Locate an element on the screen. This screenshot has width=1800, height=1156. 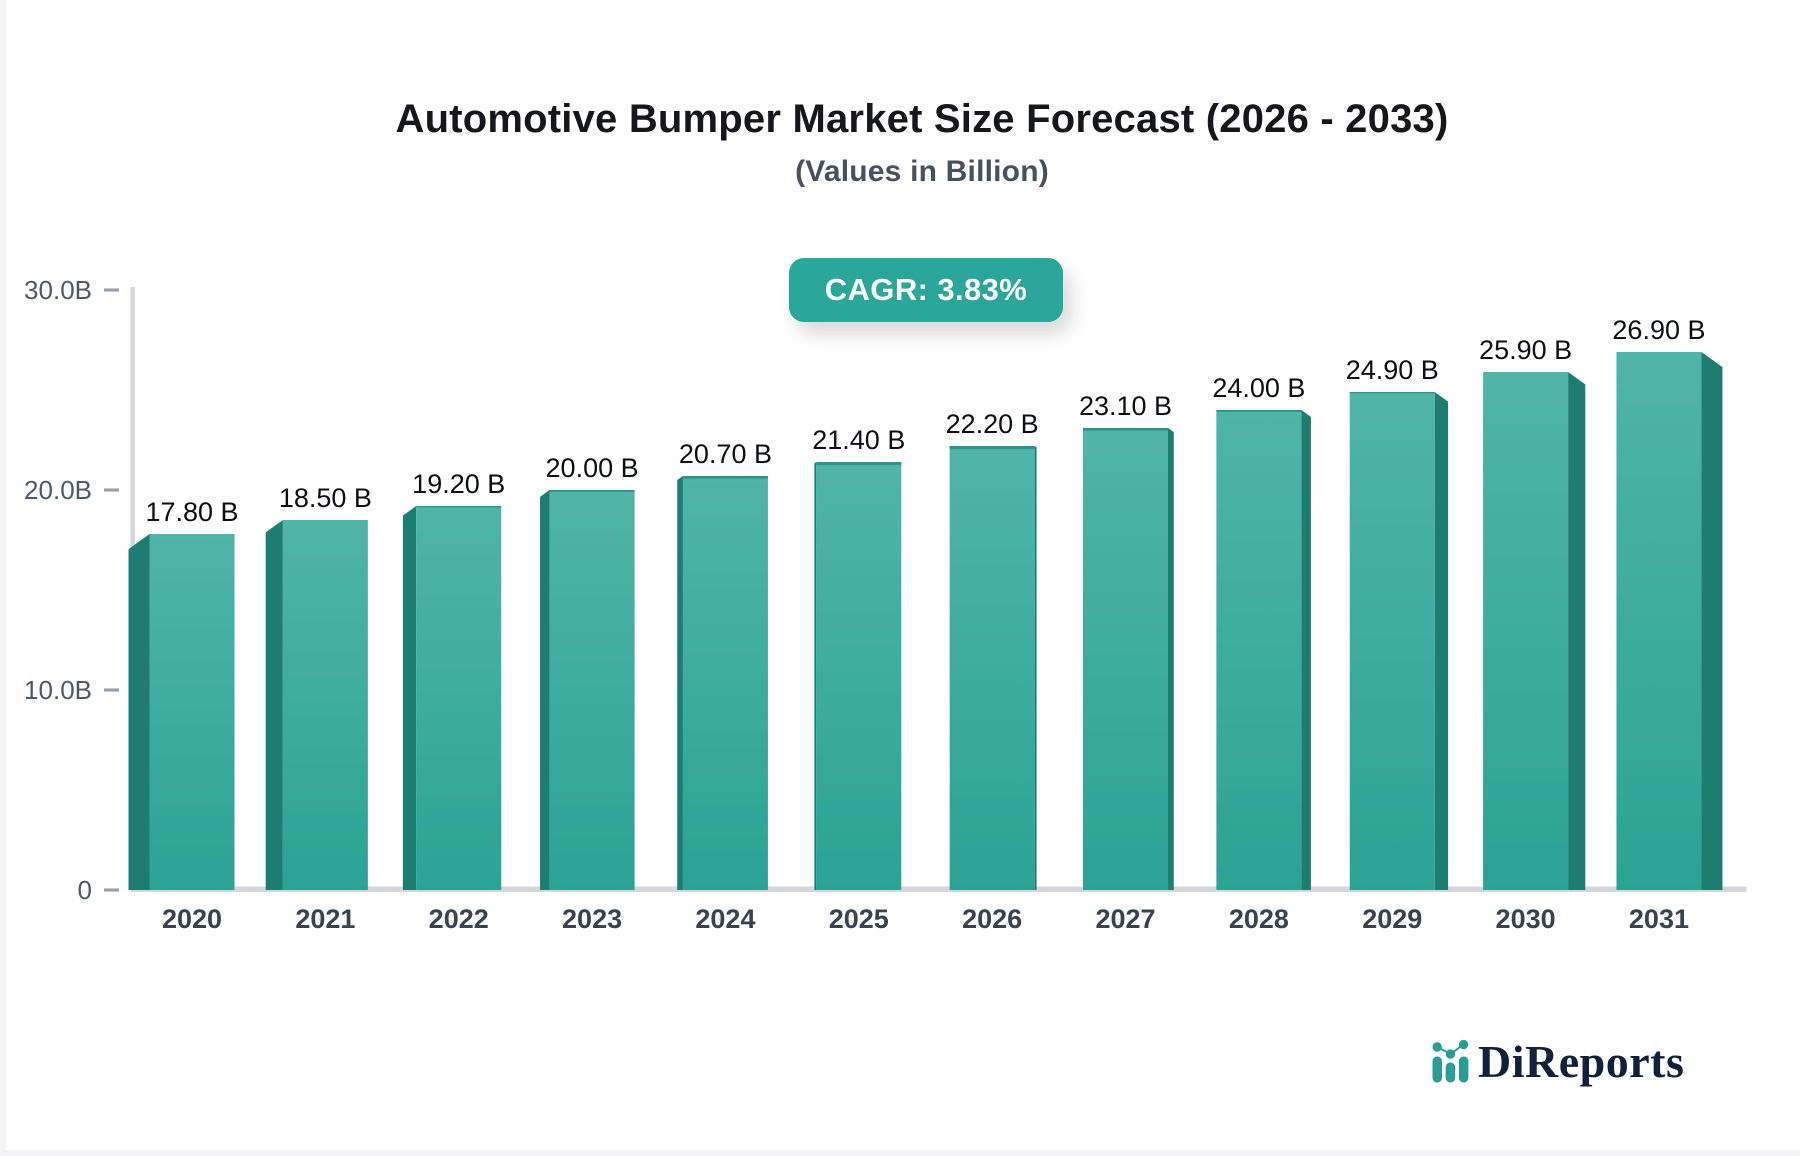
bar-2020 is located at coordinates (192, 712).